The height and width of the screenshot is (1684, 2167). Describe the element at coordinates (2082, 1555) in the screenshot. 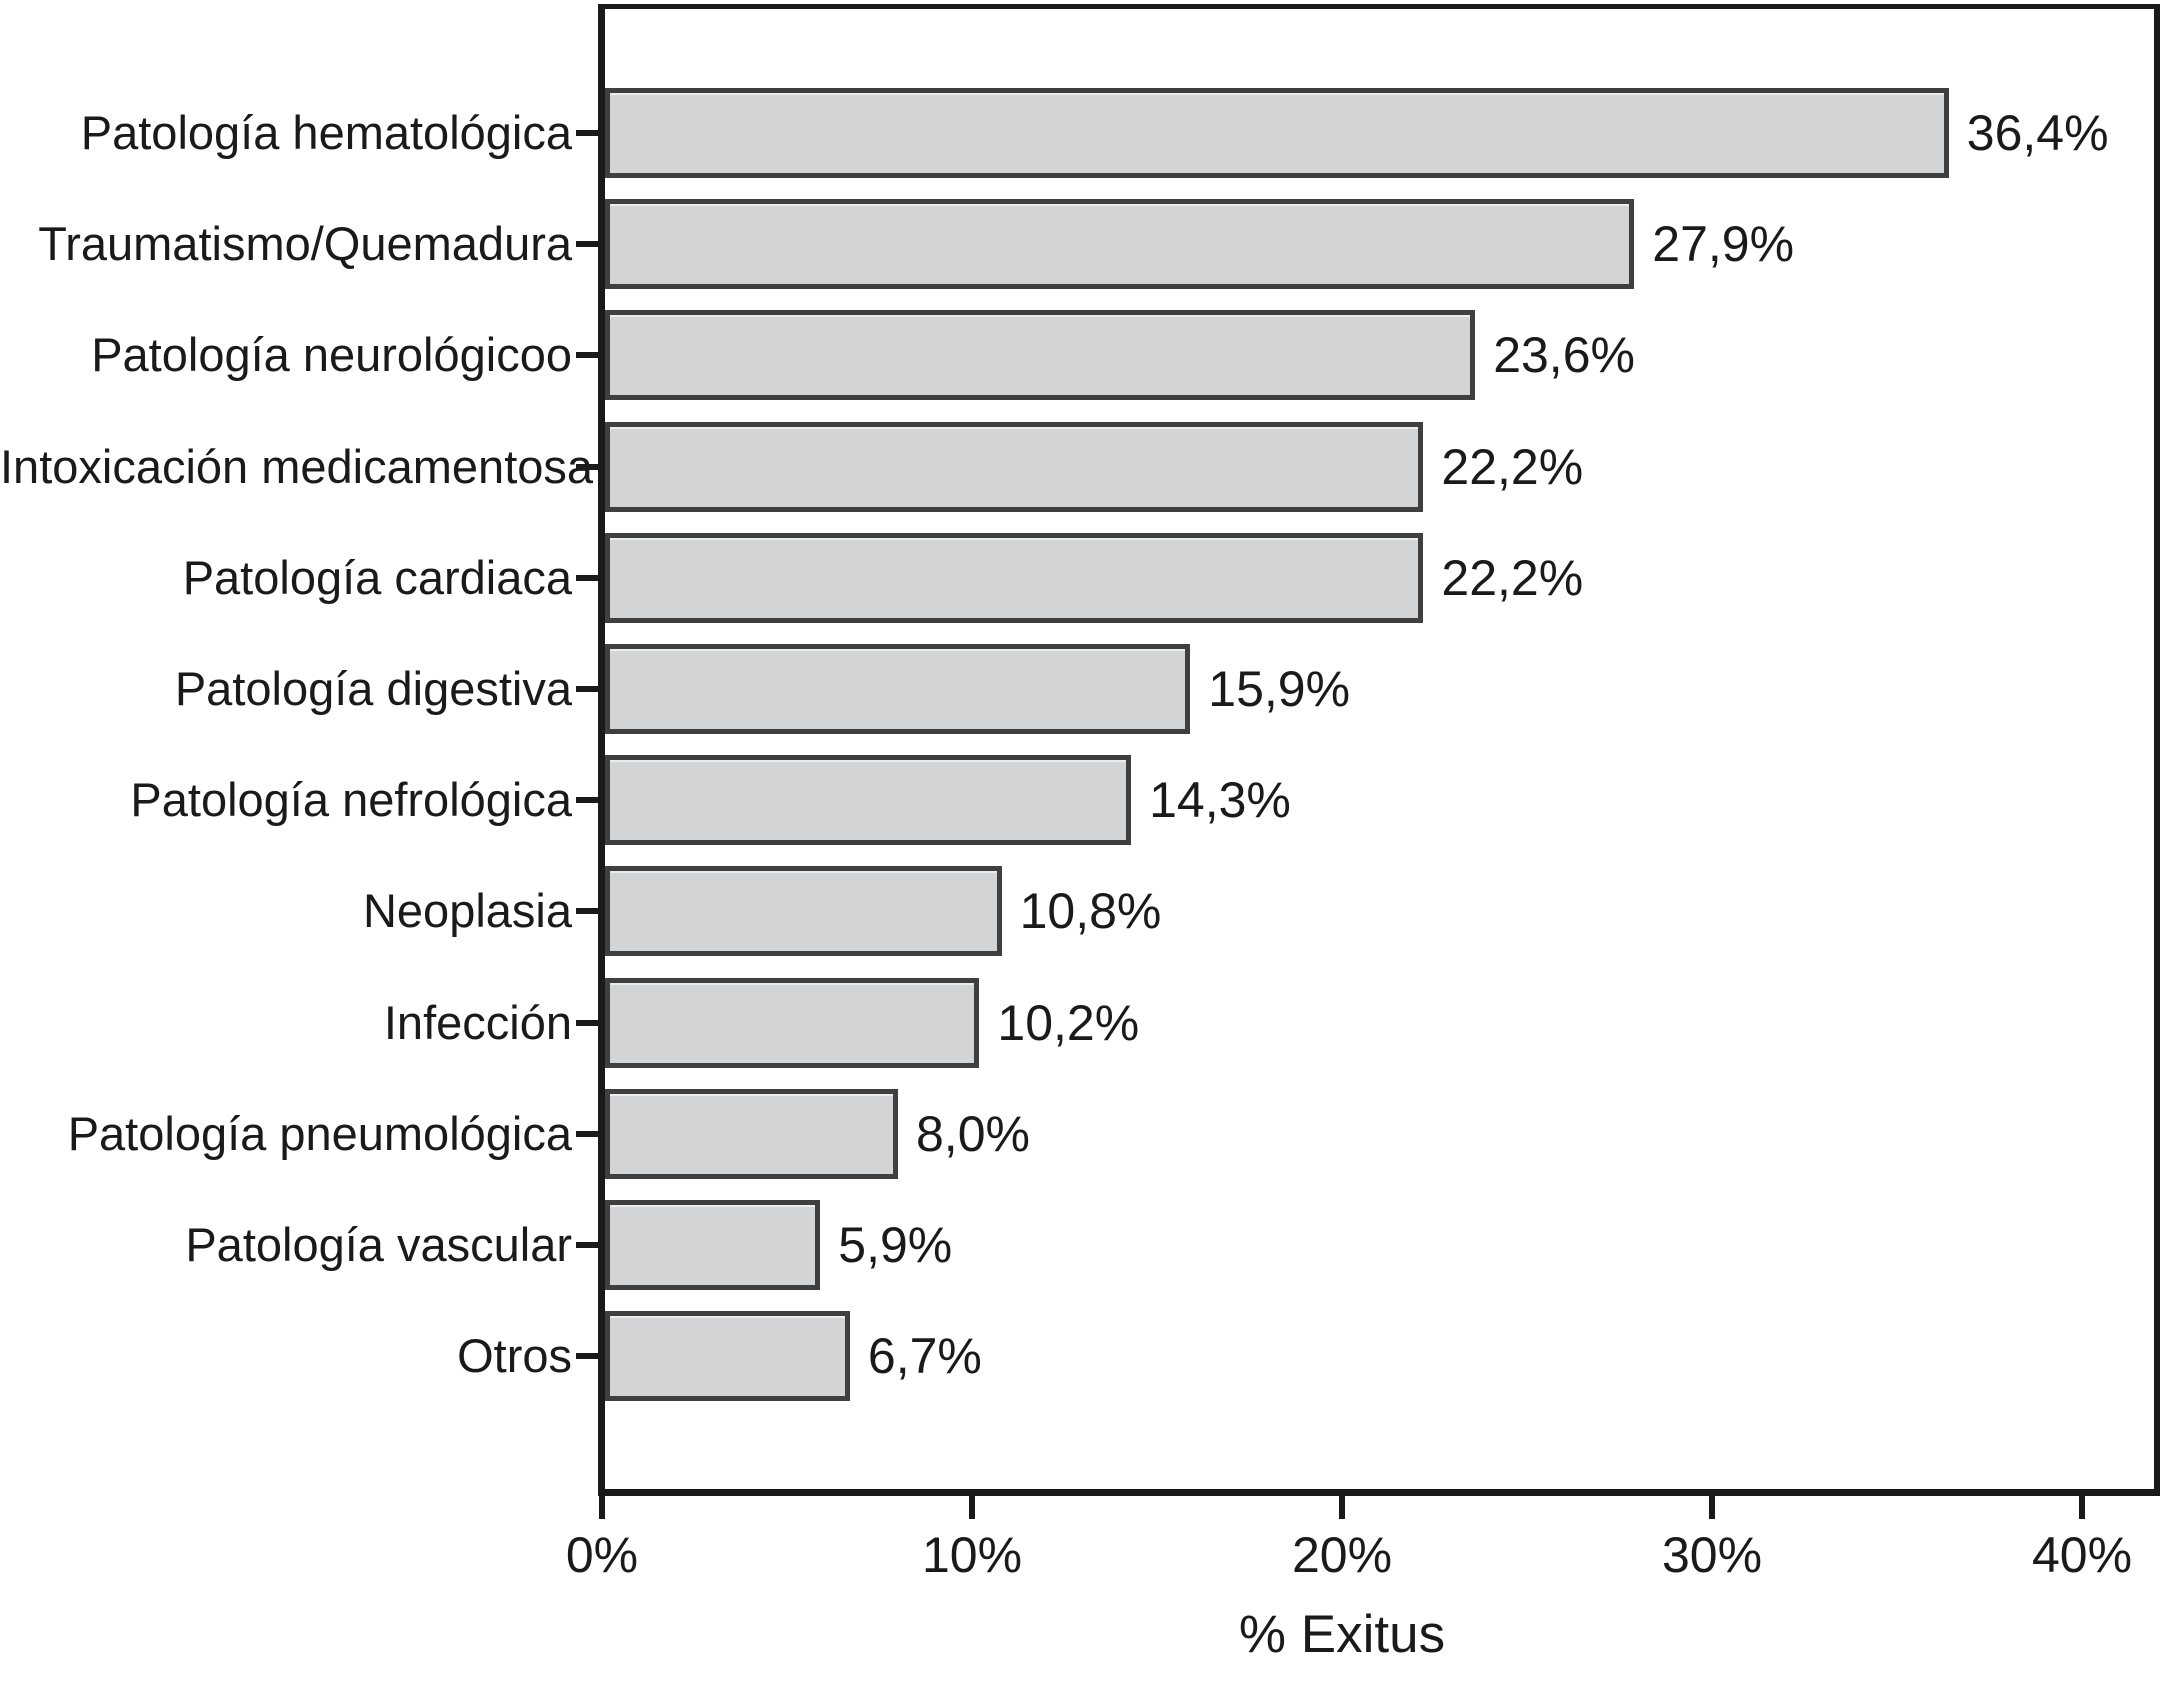

I see `x-tick-label: 40%` at that location.